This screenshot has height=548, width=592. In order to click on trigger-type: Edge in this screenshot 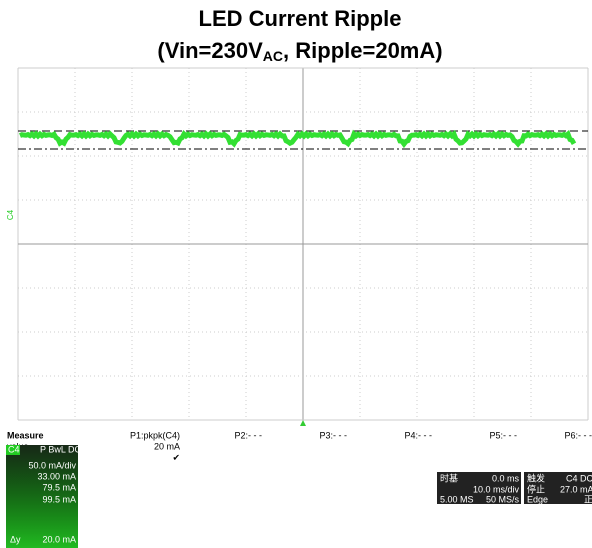, I will do `click(537, 499)`.